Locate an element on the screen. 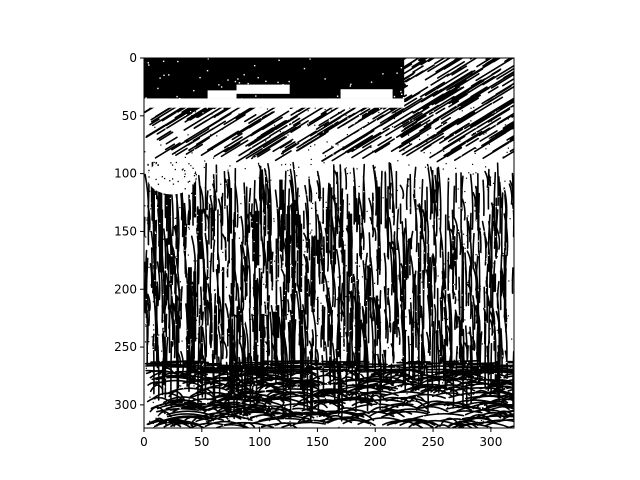 This screenshot has height=480, width=640. x-tick-label: 50 is located at coordinates (201, 442).